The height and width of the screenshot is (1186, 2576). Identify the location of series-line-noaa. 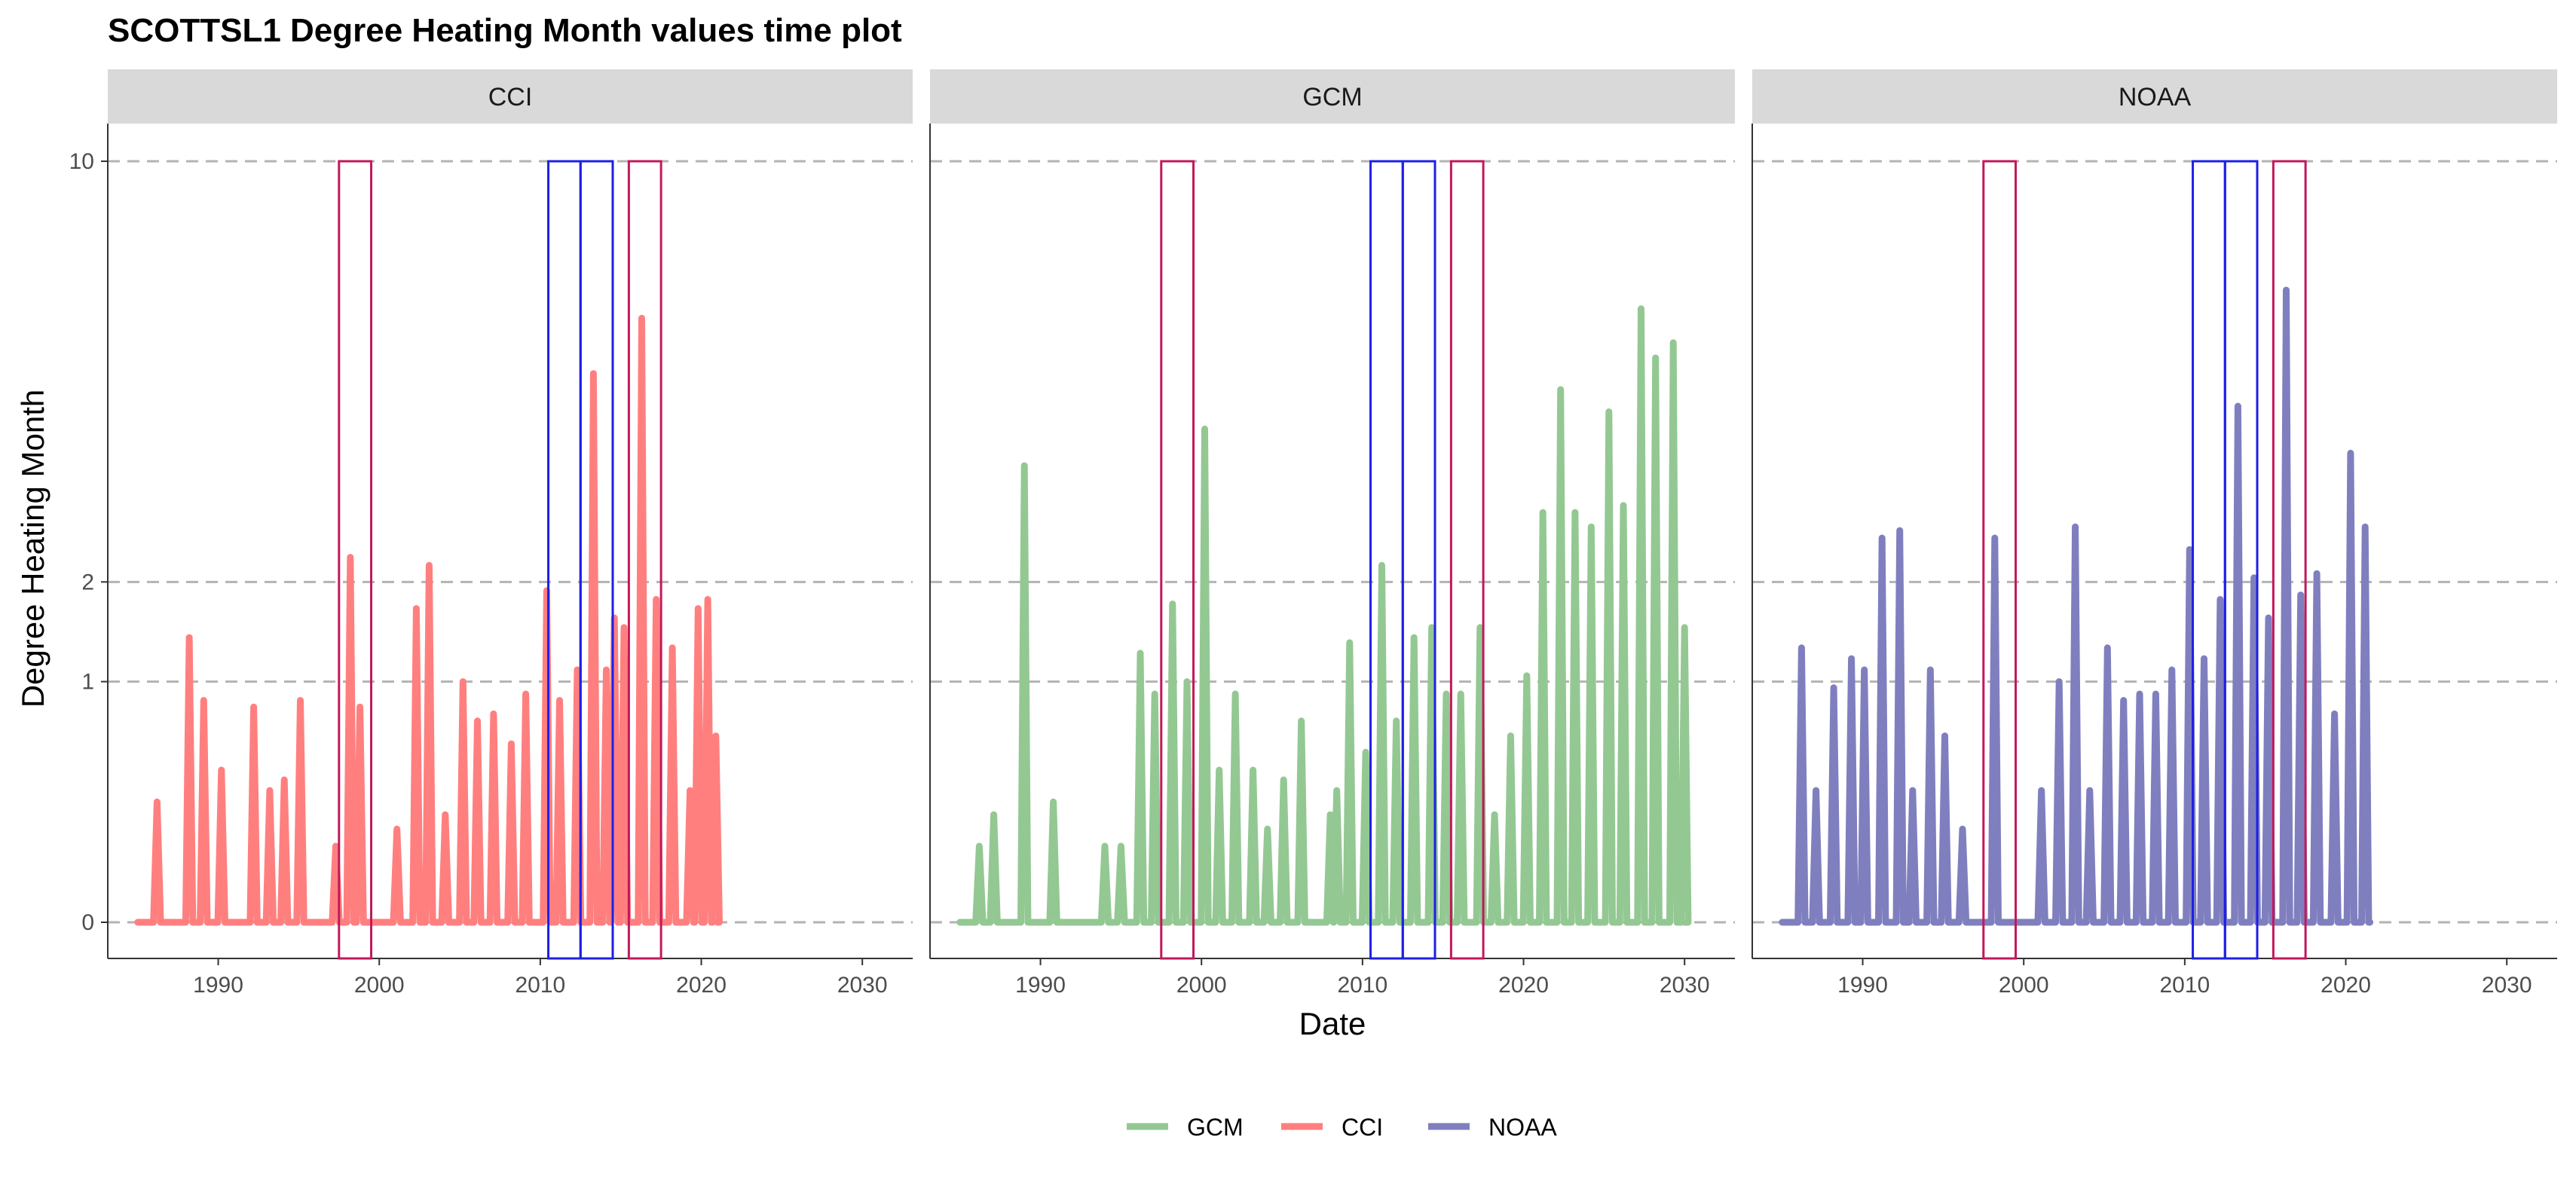
(2076, 606).